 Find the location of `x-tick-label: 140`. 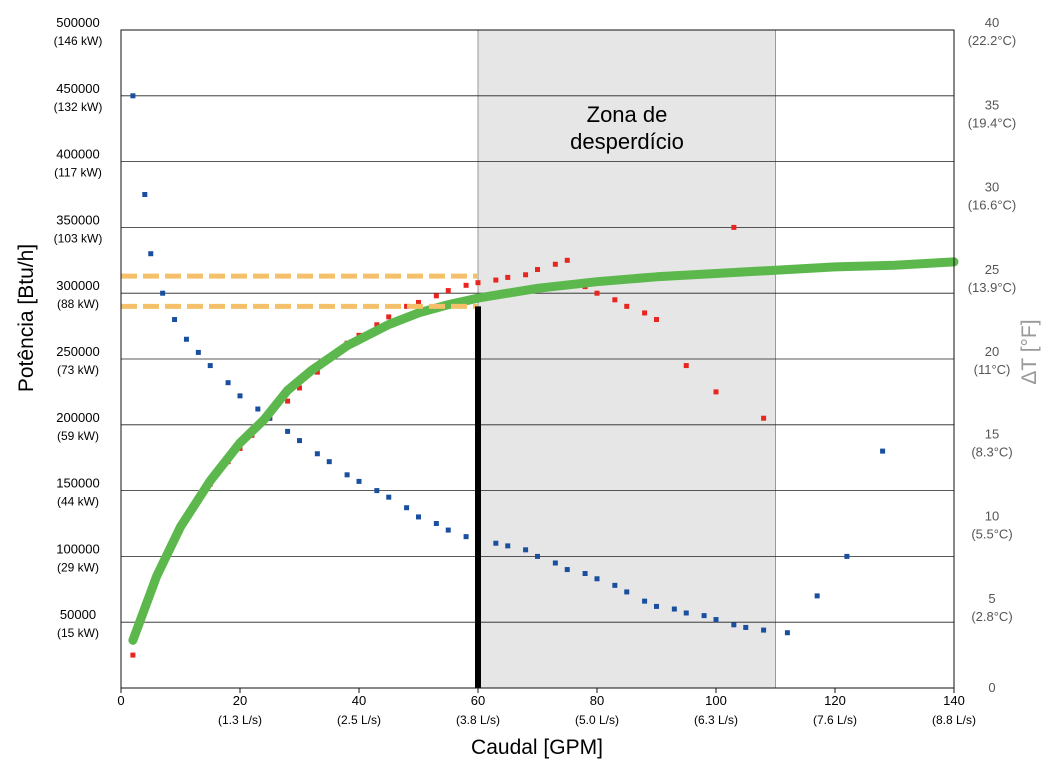

x-tick-label: 140 is located at coordinates (954, 700).